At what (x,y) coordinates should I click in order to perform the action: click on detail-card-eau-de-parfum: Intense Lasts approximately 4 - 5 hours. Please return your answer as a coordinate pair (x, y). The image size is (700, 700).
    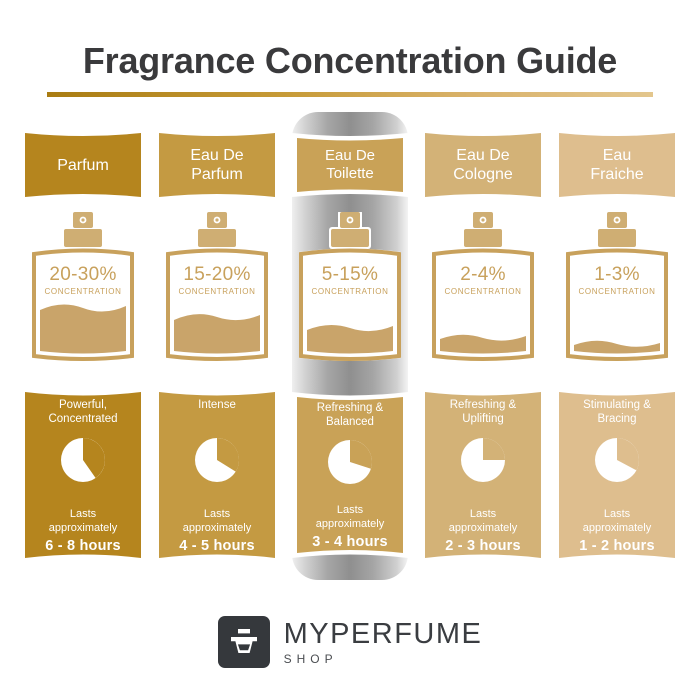
    Looking at the image, I should click on (217, 475).